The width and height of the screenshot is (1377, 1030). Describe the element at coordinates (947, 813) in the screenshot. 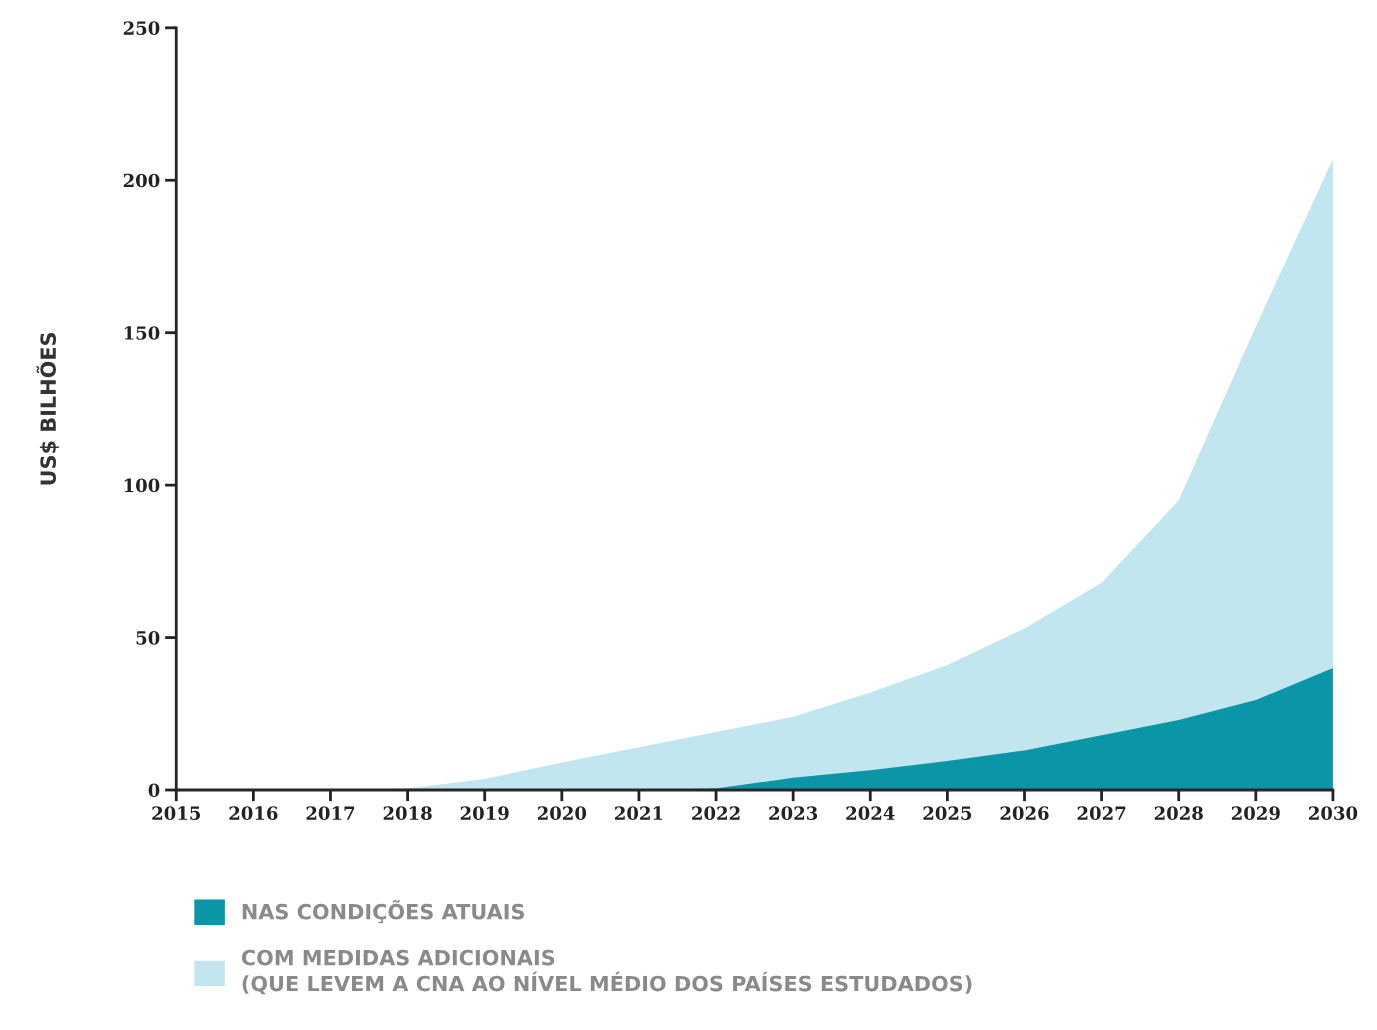

I see `x-tick-label: 2025` at that location.